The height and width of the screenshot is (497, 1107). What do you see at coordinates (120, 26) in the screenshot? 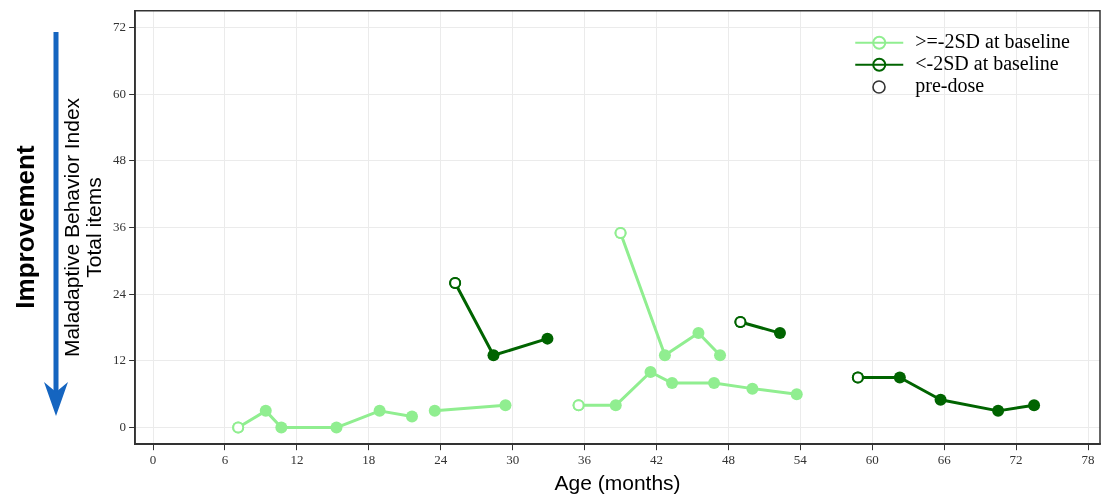
I see `y-tick-label: 72` at bounding box center [120, 26].